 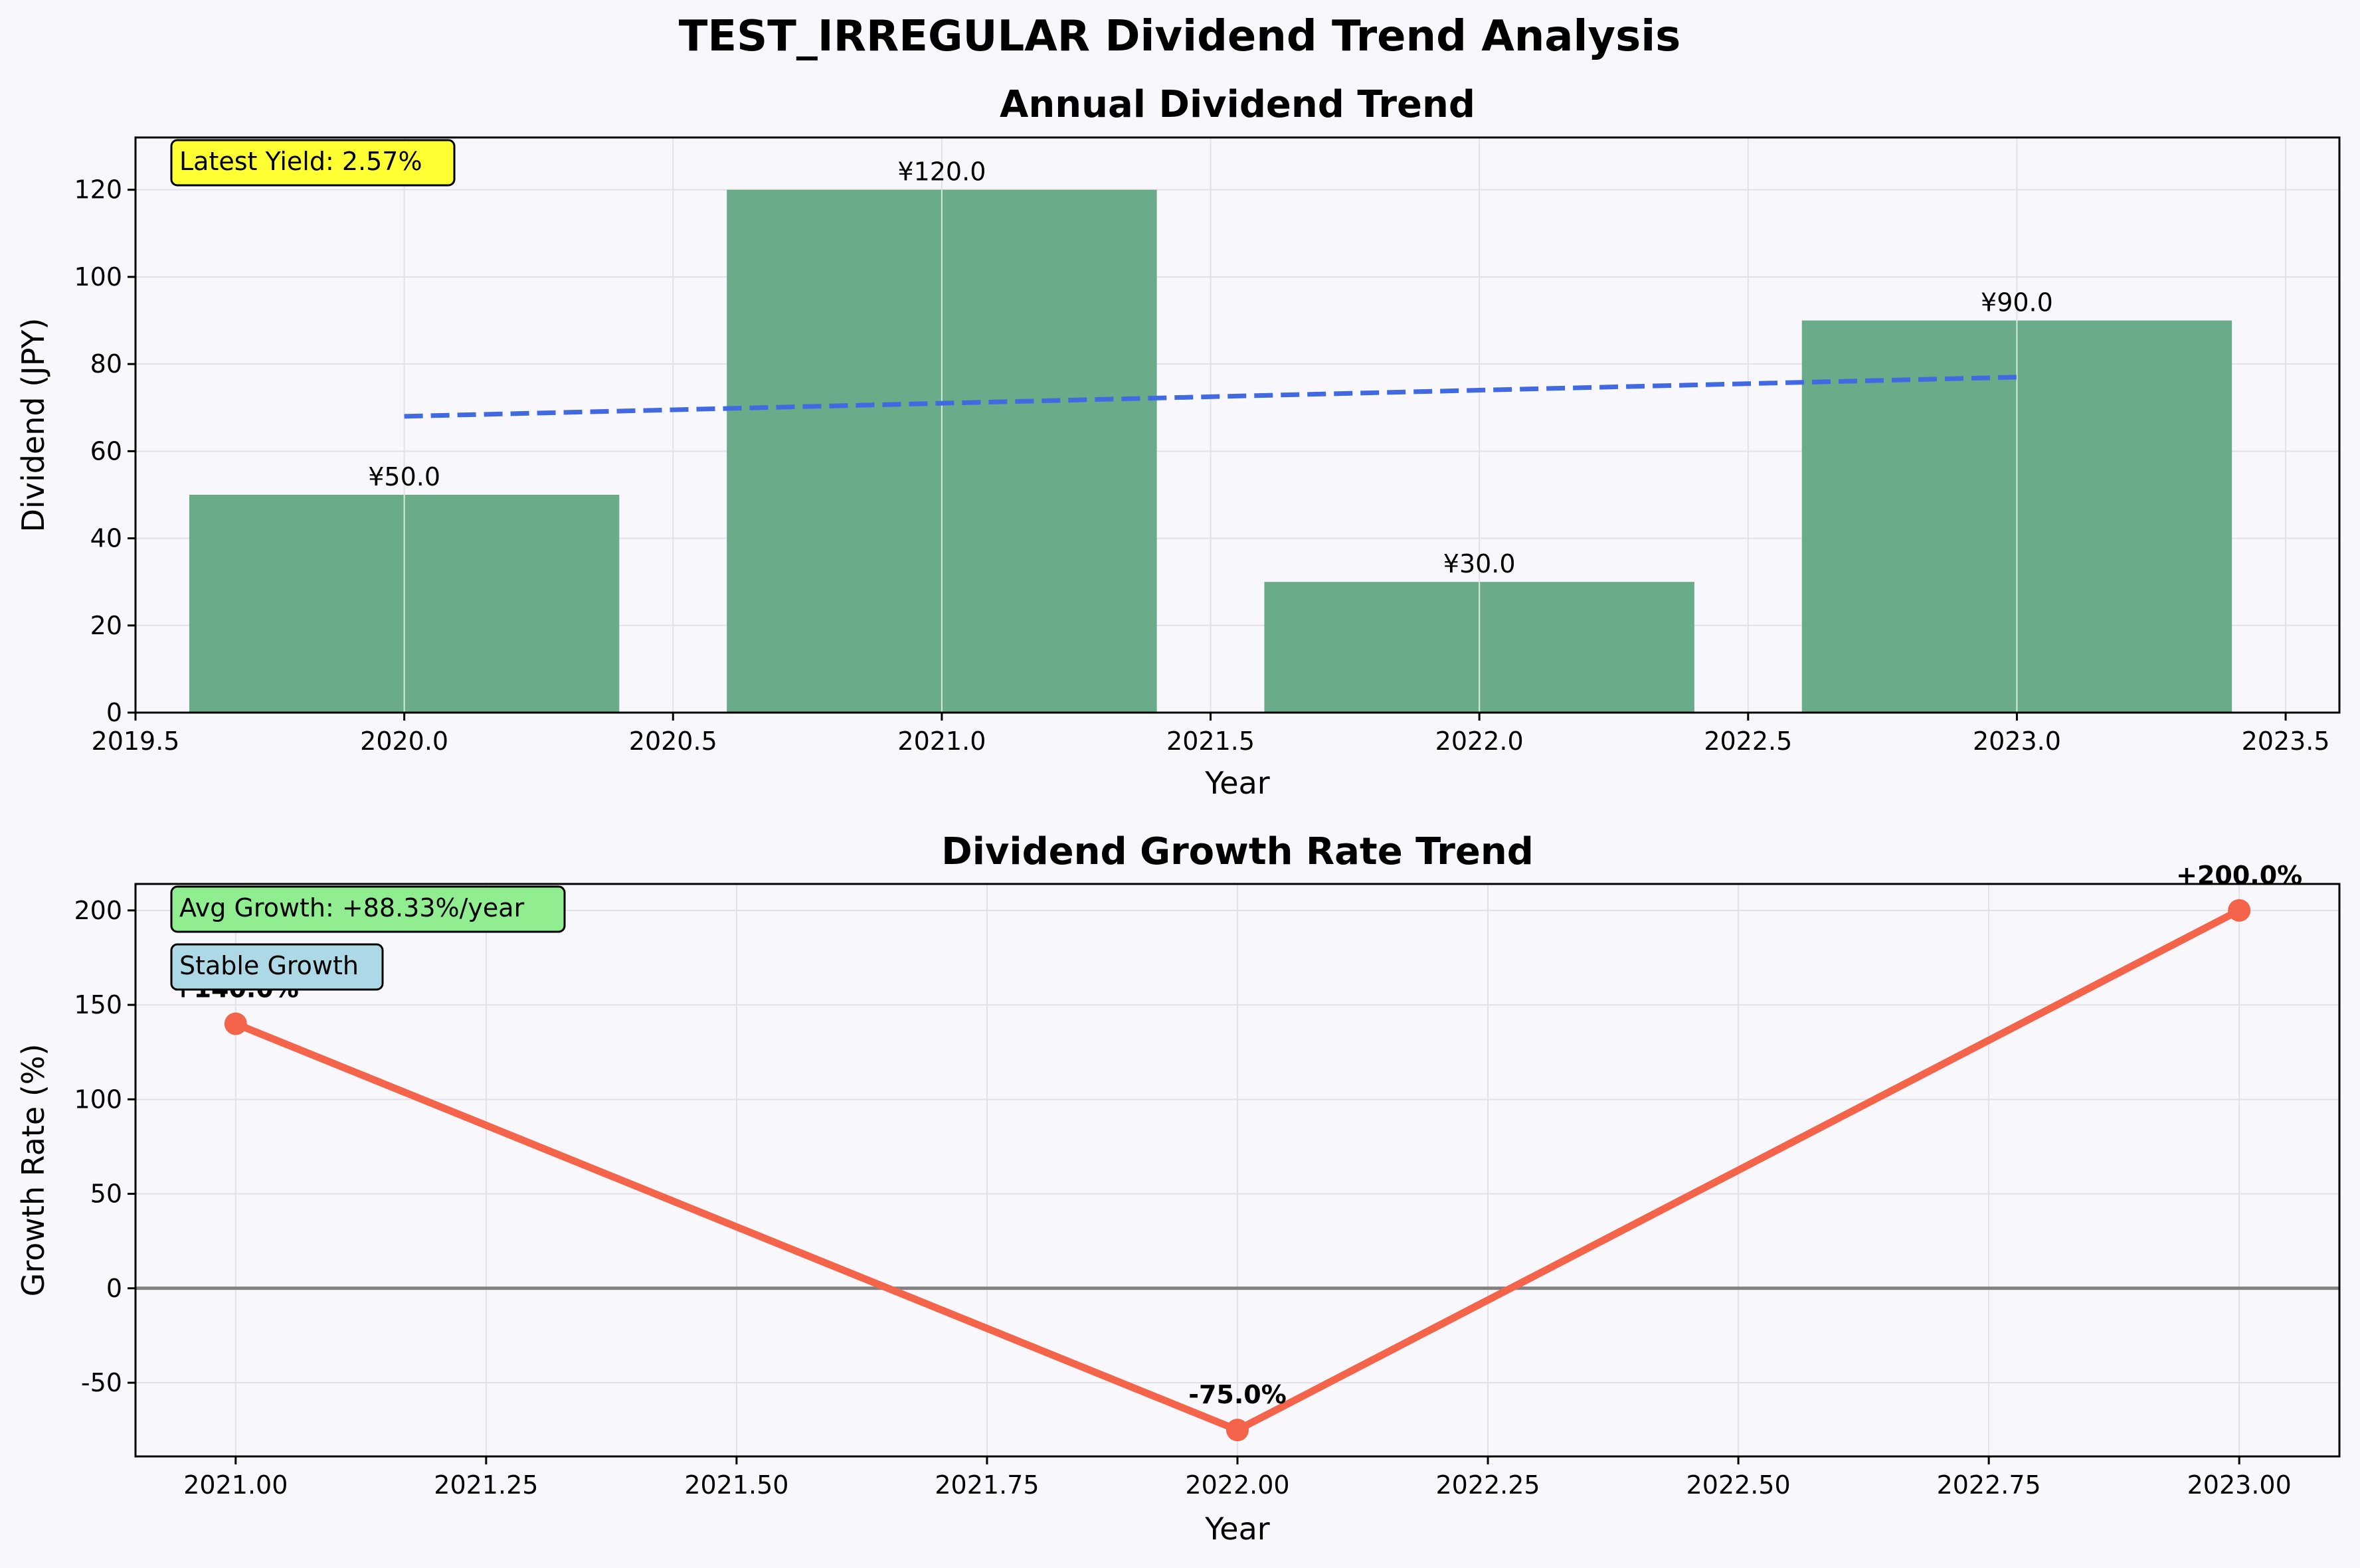 What do you see at coordinates (1237, 1394) in the screenshot?
I see `growth-rate-point-label: -75.0%` at bounding box center [1237, 1394].